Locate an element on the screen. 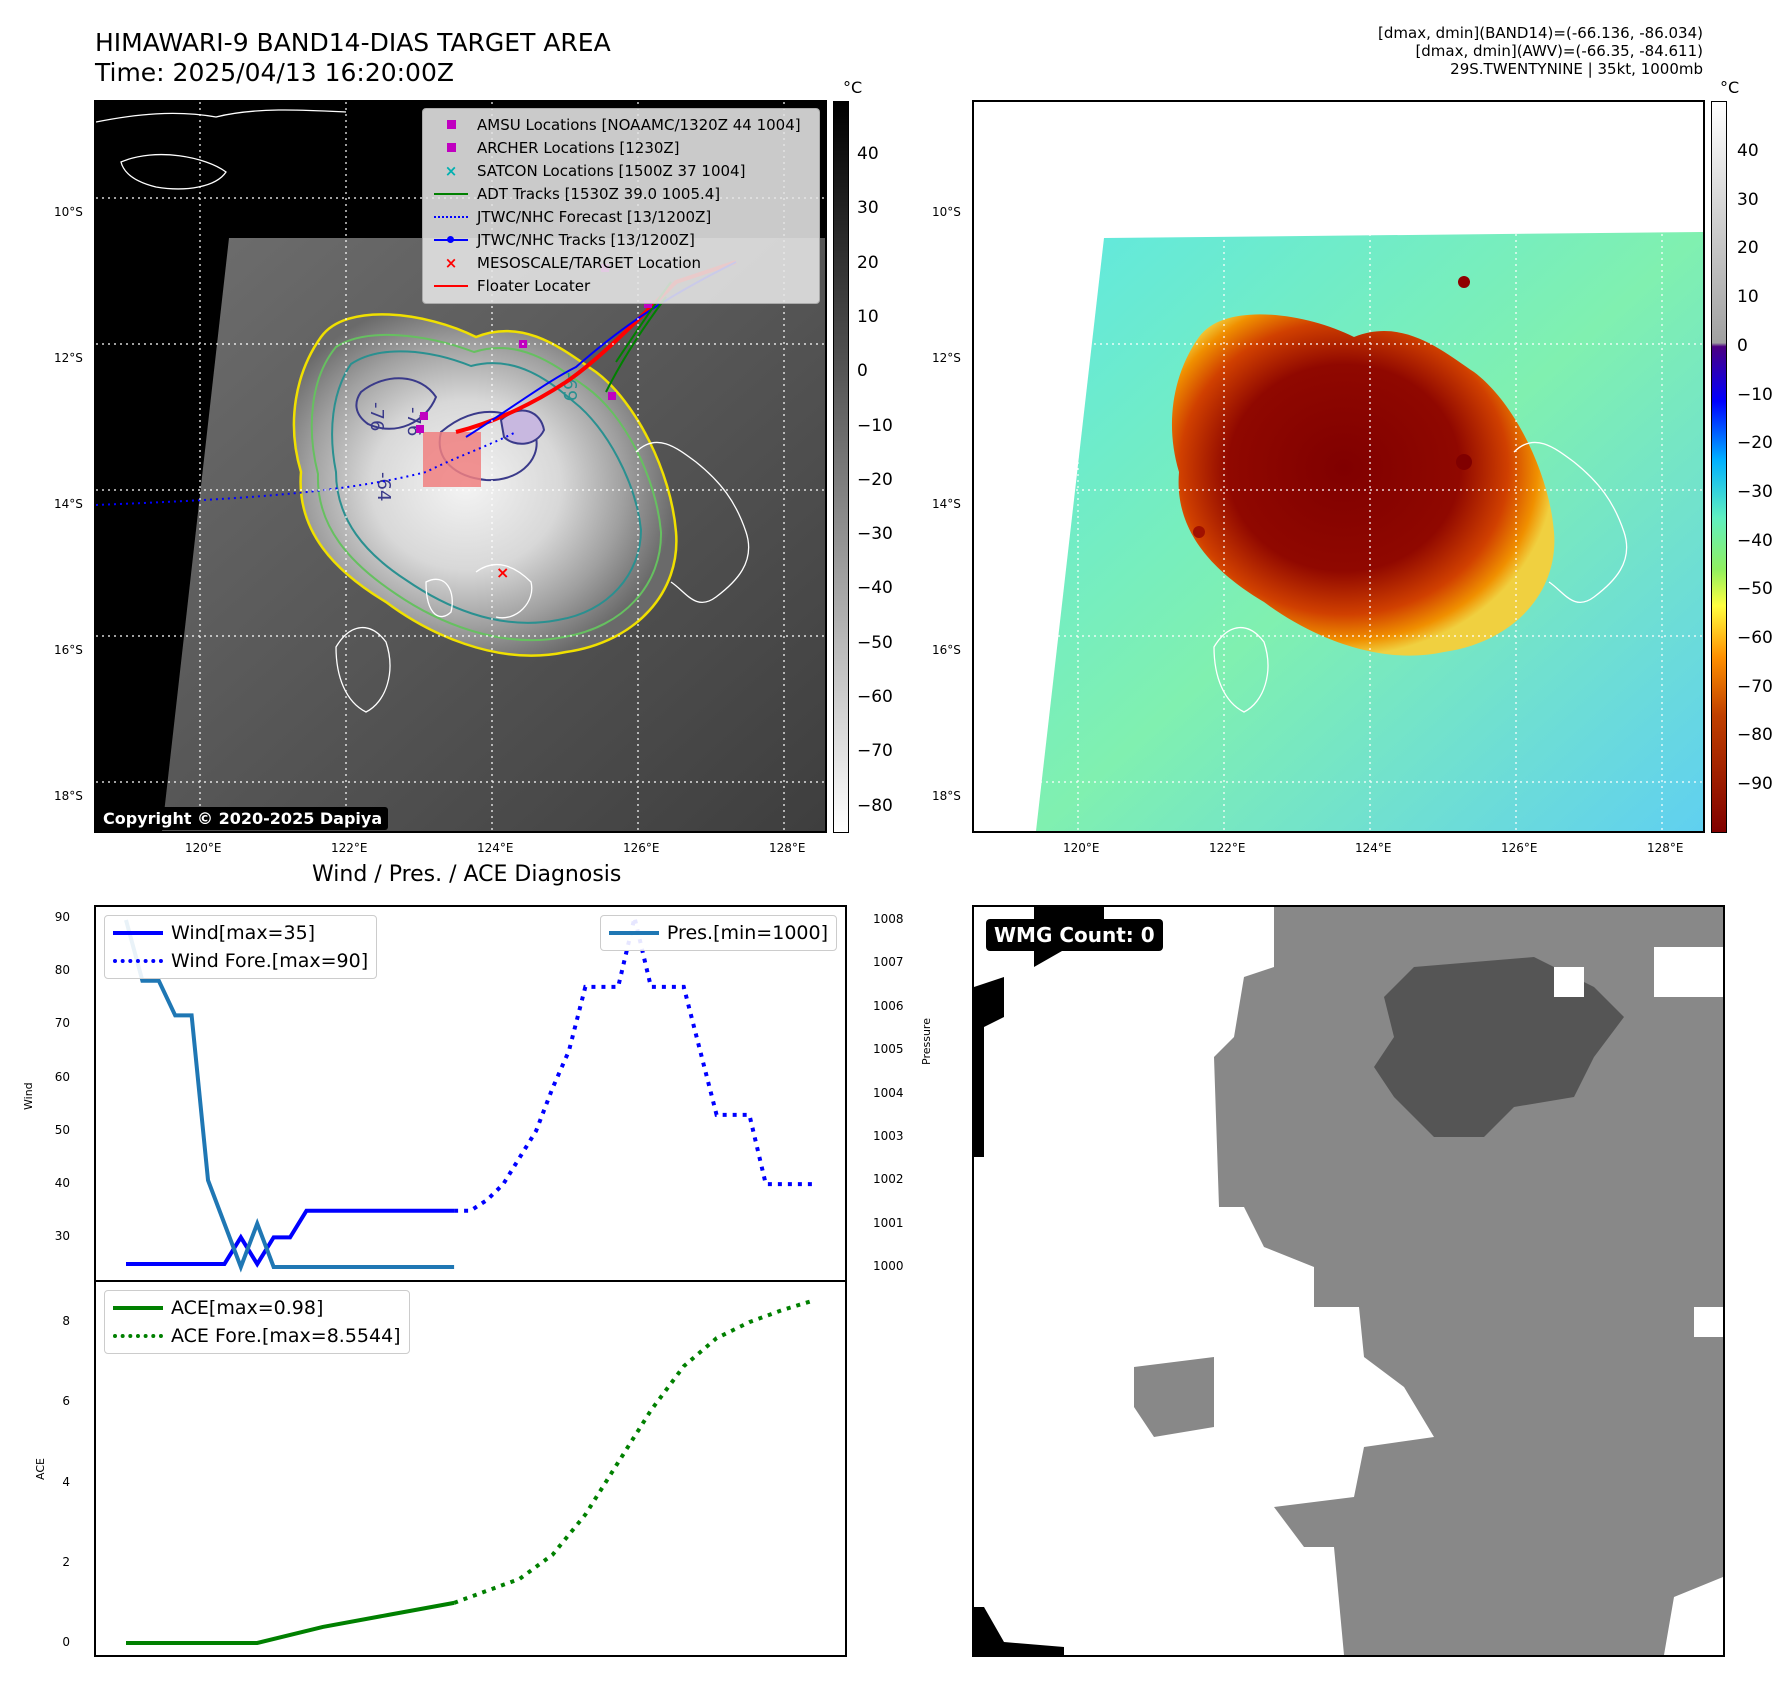 The height and width of the screenshot is (1690, 1788). axis-tick-label: 1008 is located at coordinates (888, 919).